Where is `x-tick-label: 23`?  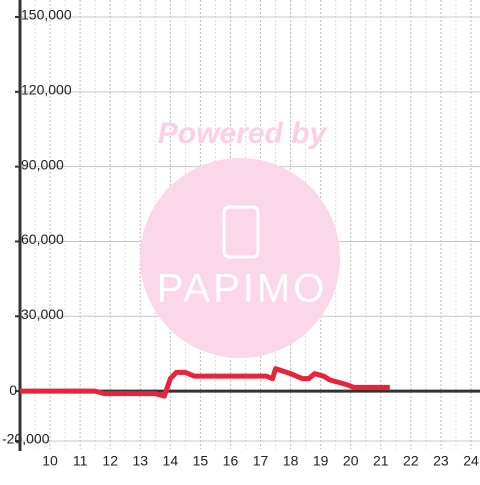 x-tick-label: 23 is located at coordinates (441, 461).